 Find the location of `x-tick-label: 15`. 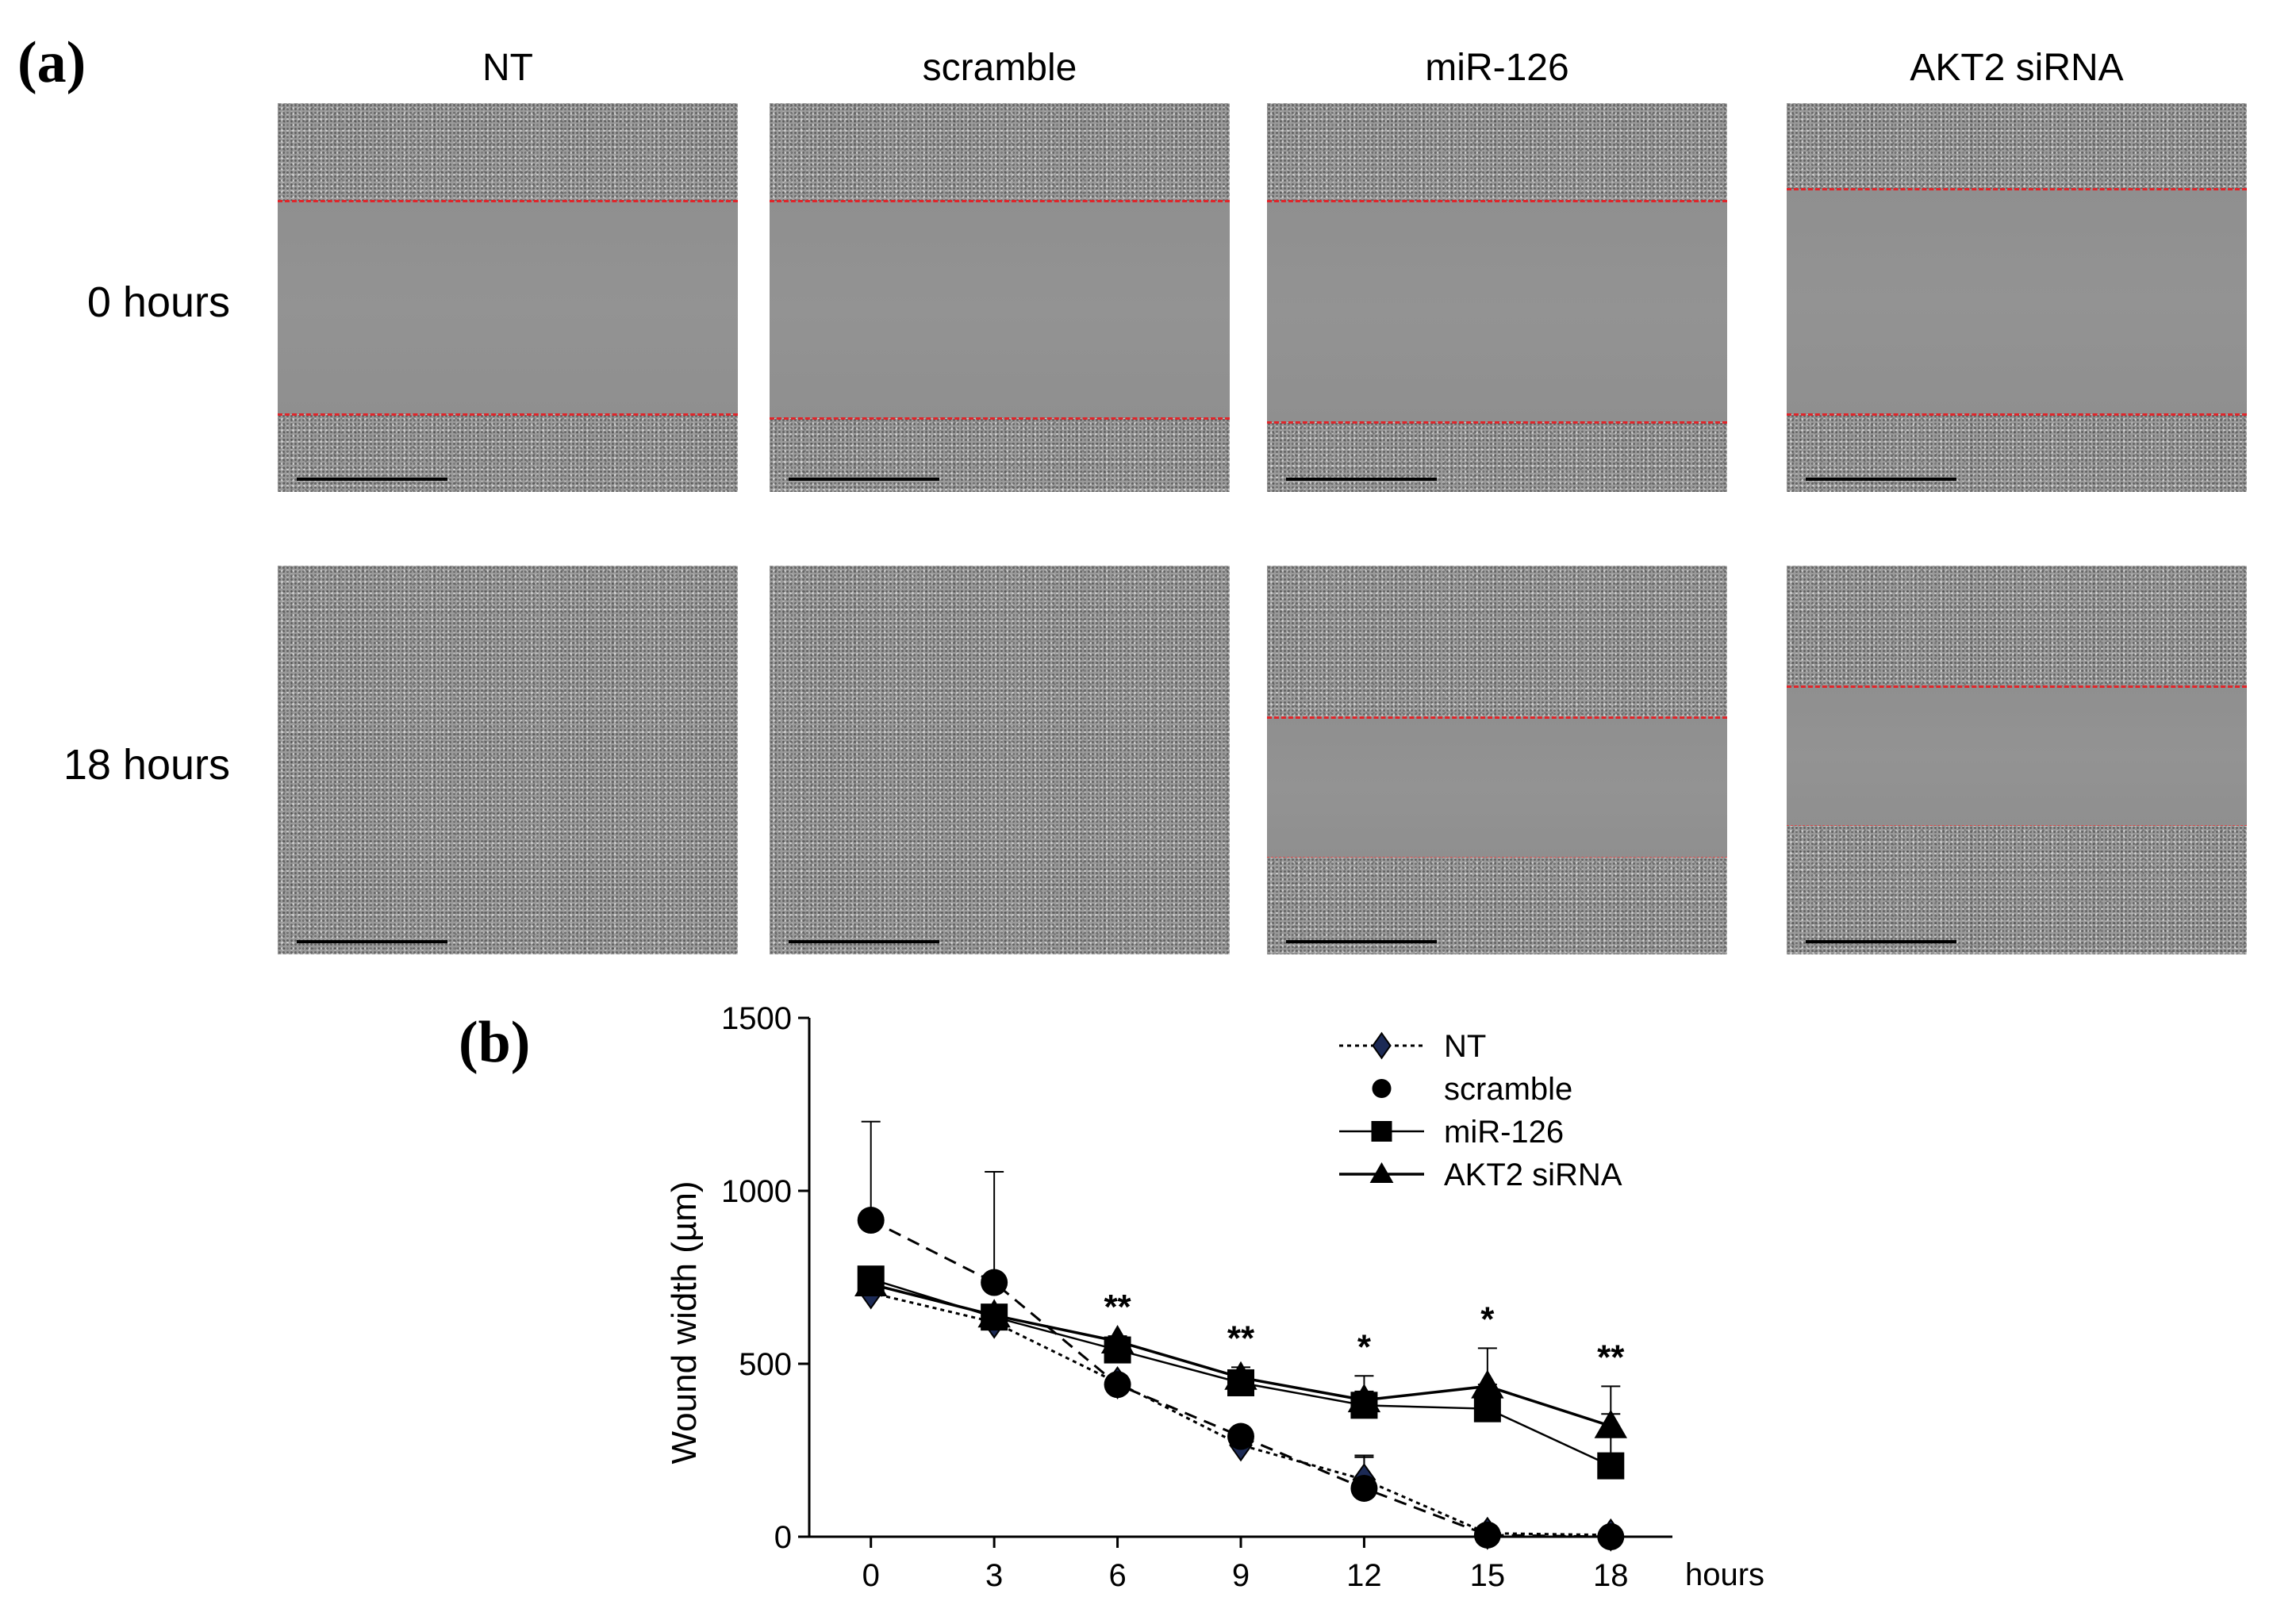

x-tick-label: 15 is located at coordinates (1488, 1575).